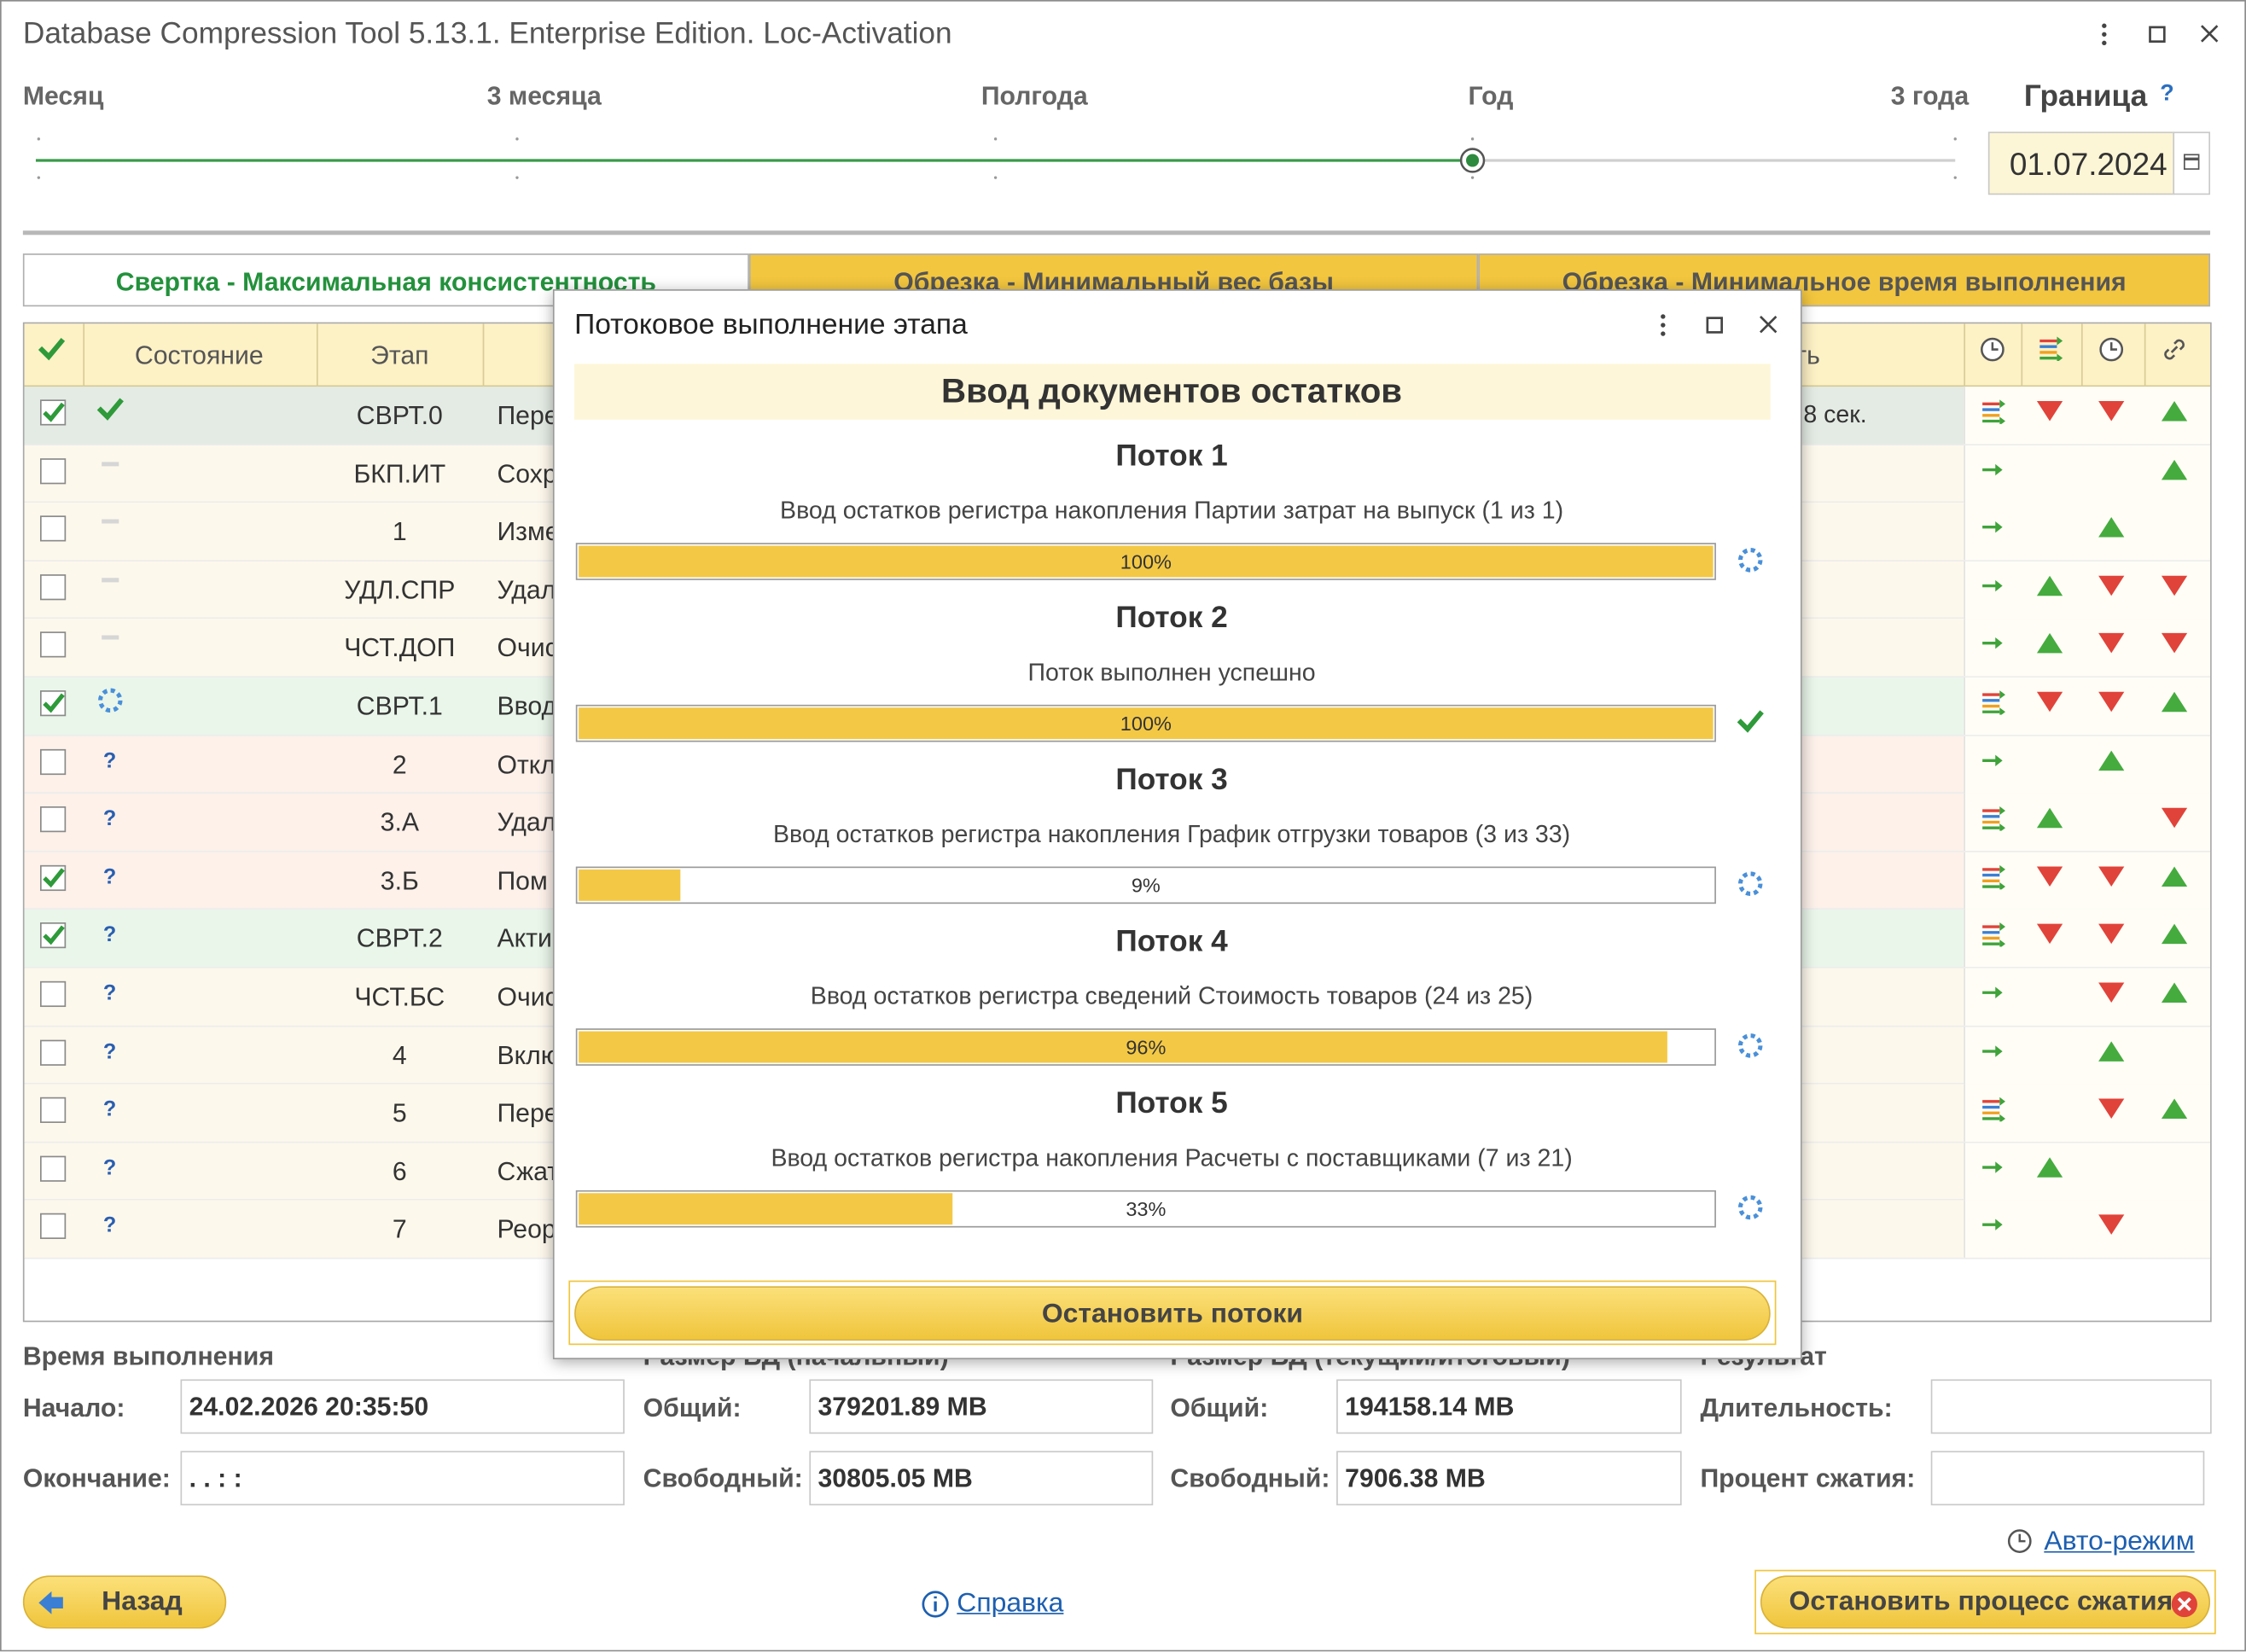 Image resolution: width=2246 pixels, height=1652 pixels. I want to click on text-field: 7906.38 MB, so click(1509, 1478).